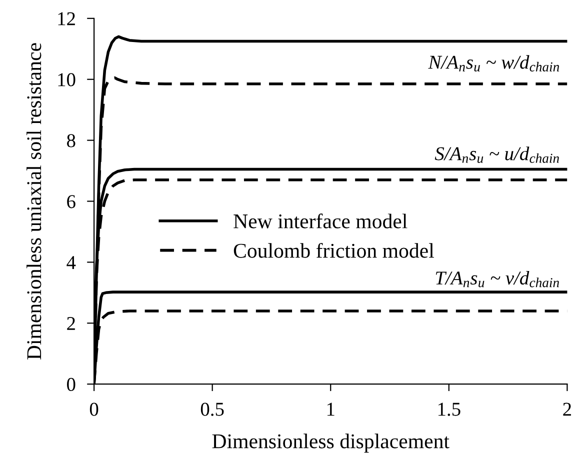 Image resolution: width=577 pixels, height=460 pixels. Describe the element at coordinates (71, 262) in the screenshot. I see `y-tick-label: 4` at that location.